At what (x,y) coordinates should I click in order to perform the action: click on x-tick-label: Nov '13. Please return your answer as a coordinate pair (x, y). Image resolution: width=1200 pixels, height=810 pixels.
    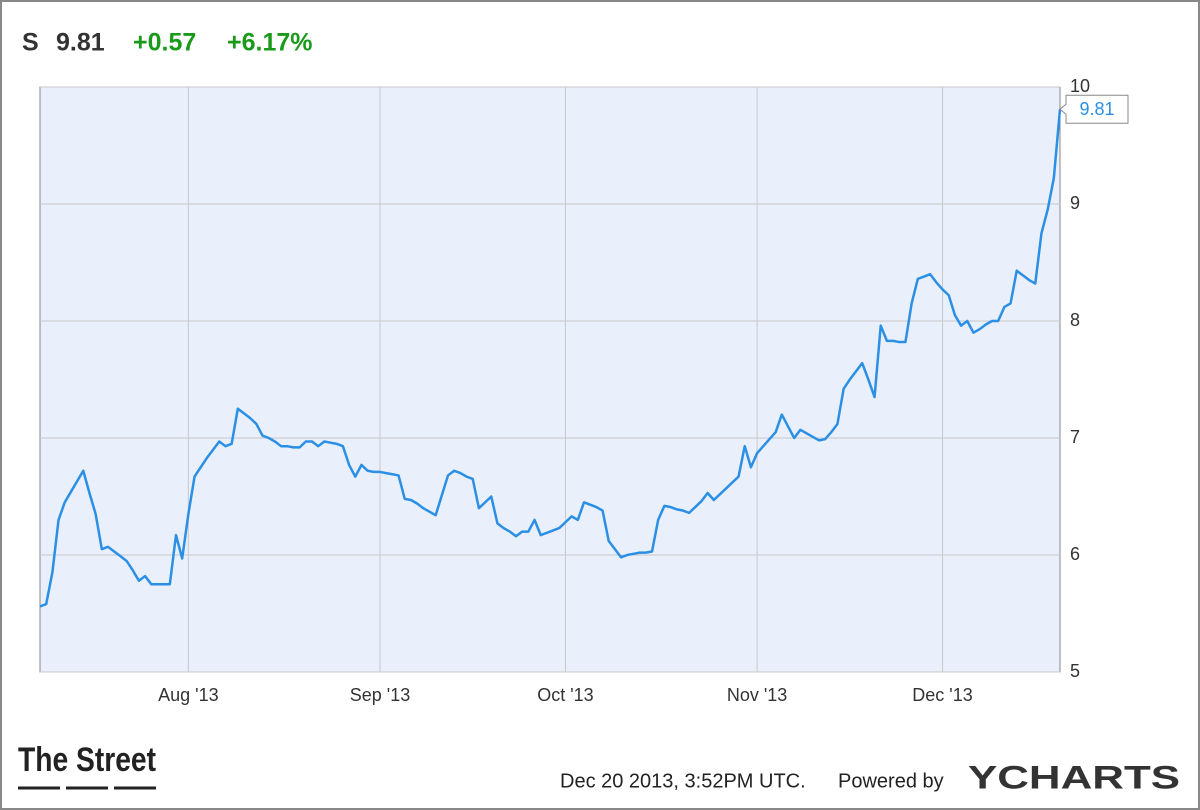
    Looking at the image, I should click on (757, 695).